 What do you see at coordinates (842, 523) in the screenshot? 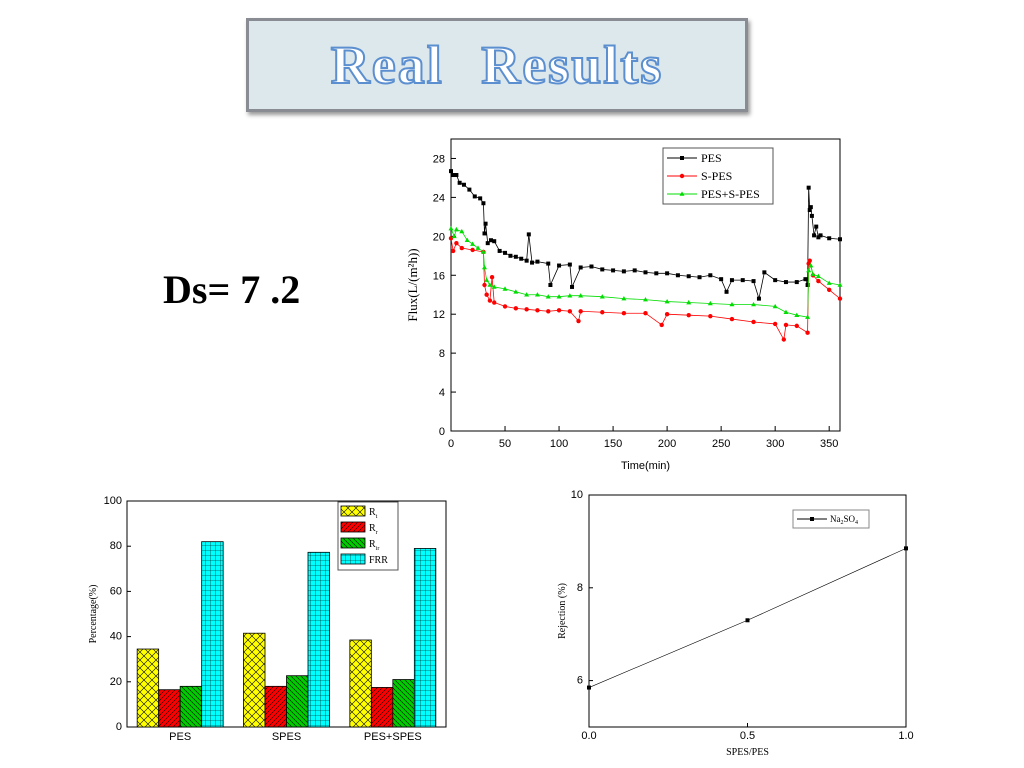
I see `legend-subscript: 2` at bounding box center [842, 523].